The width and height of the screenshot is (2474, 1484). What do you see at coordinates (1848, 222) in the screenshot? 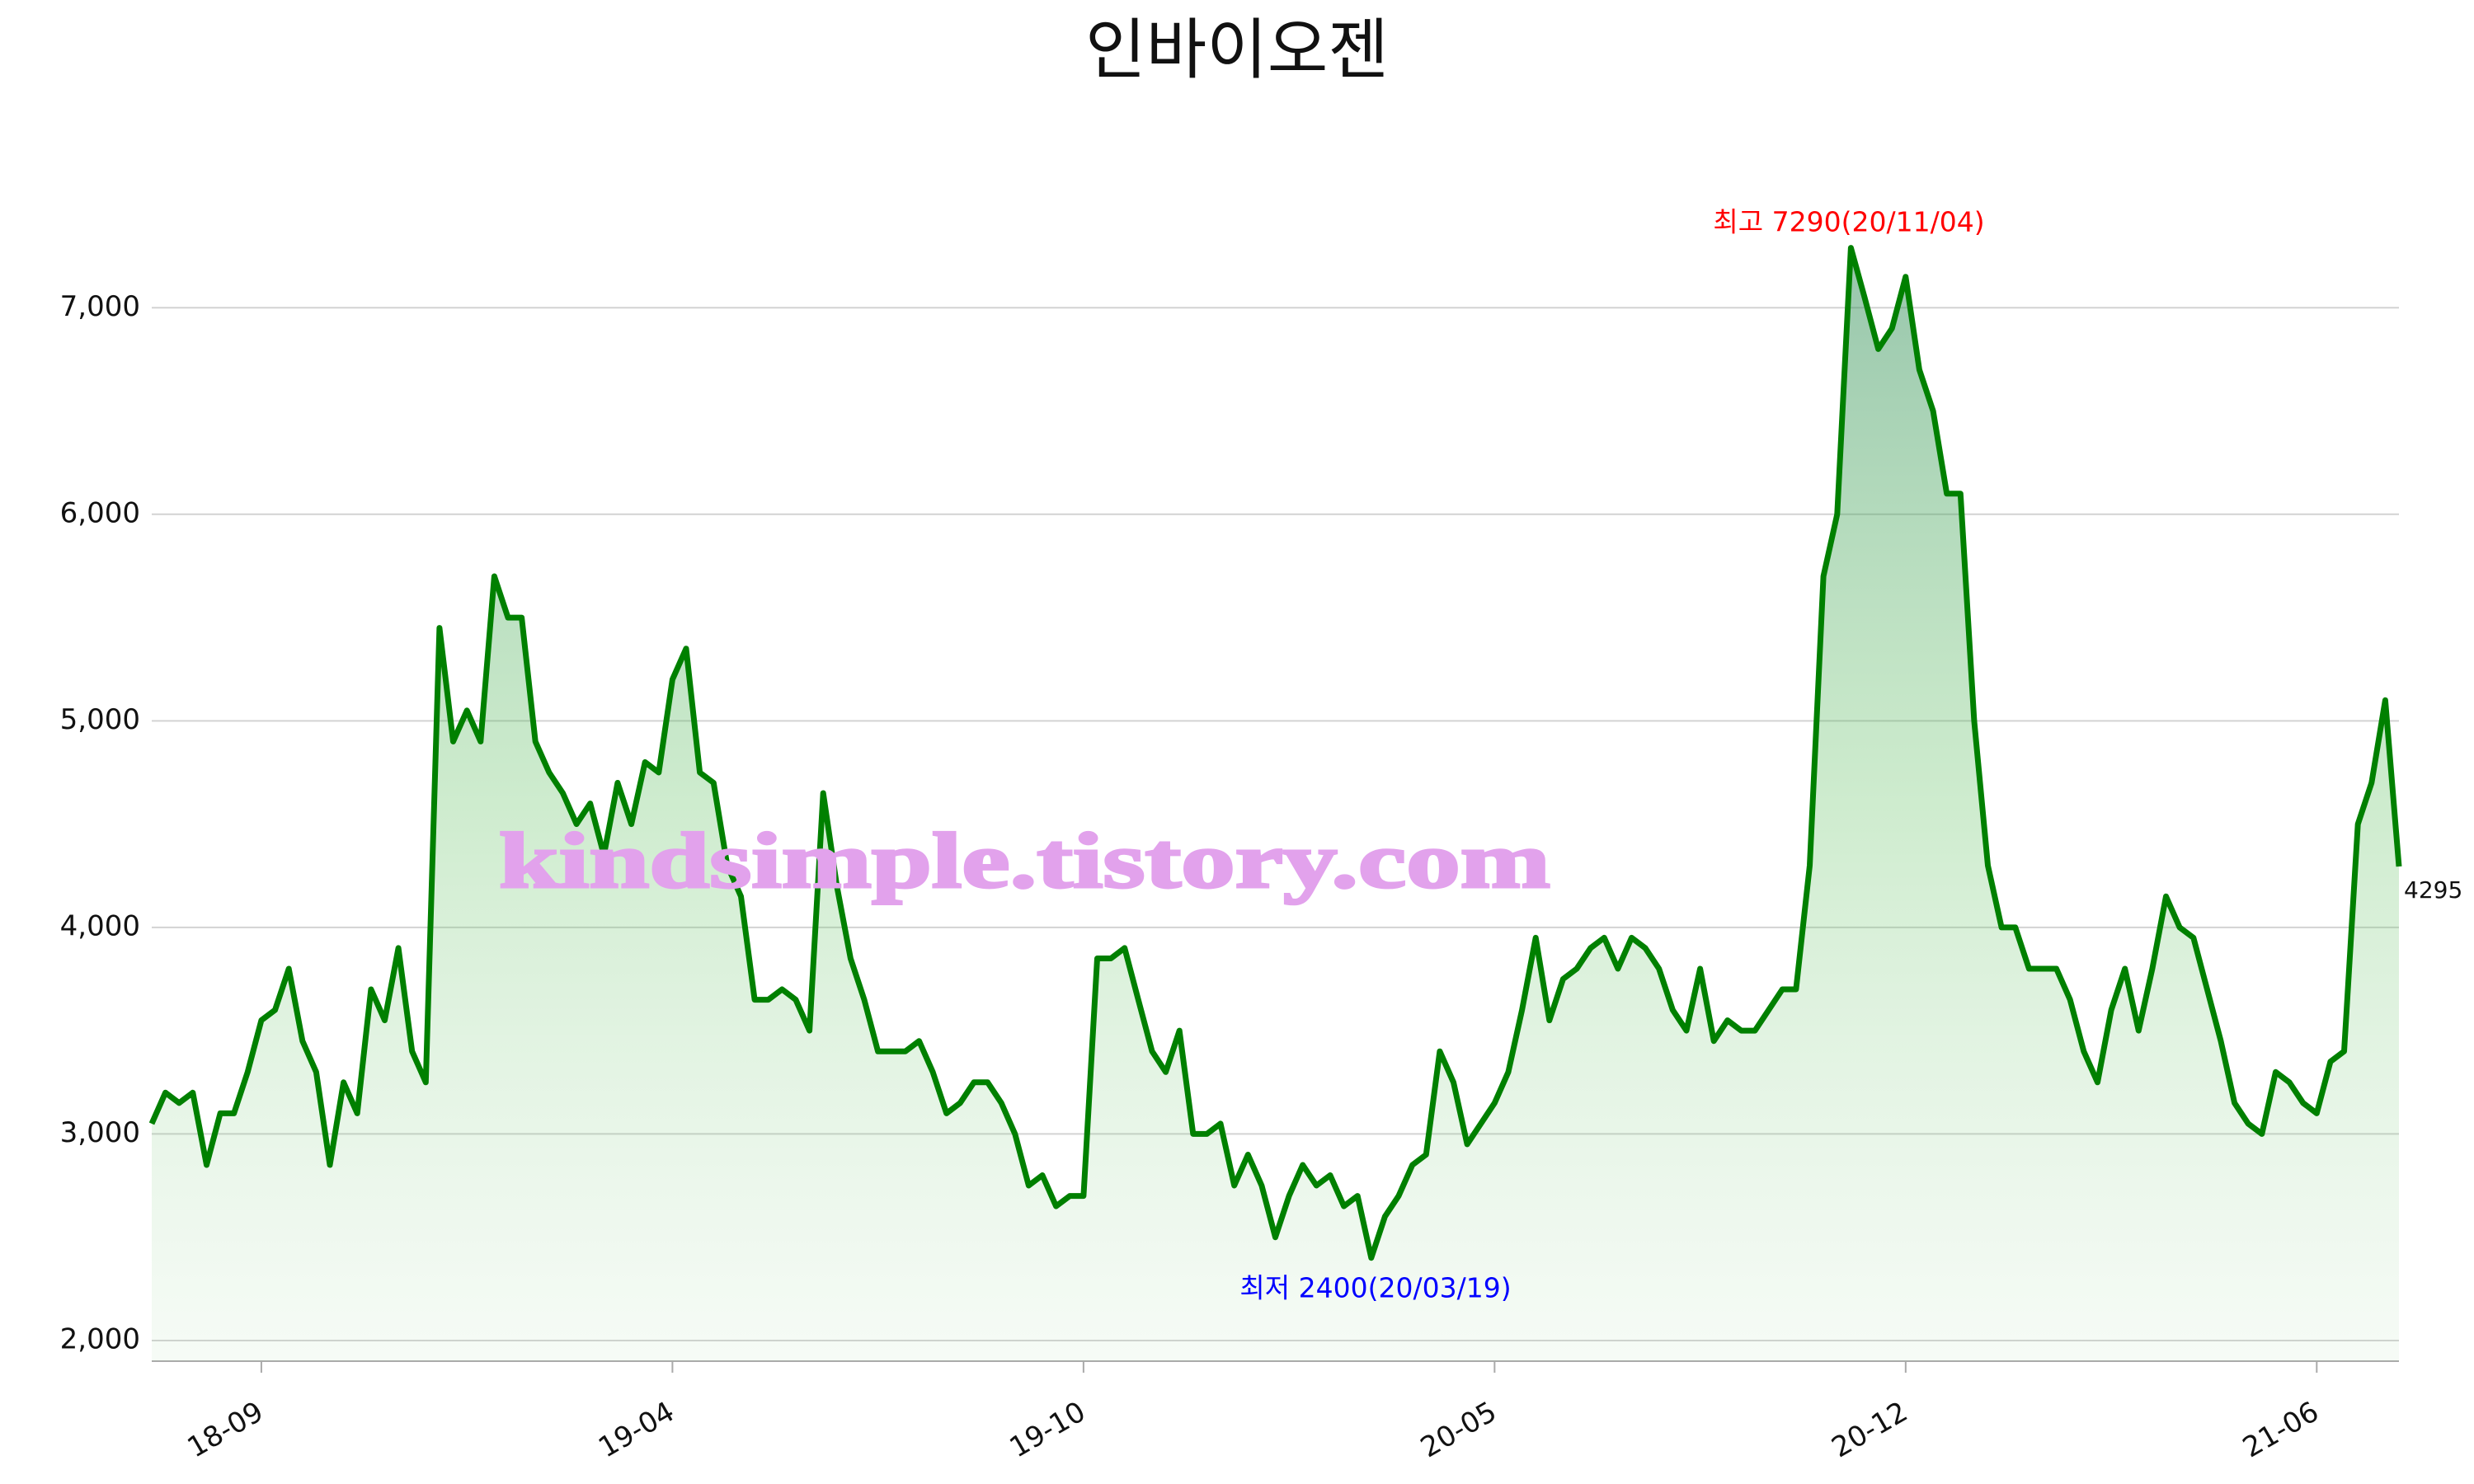
I see `max-annotation: 최고 7290(20/11/04)` at bounding box center [1848, 222].